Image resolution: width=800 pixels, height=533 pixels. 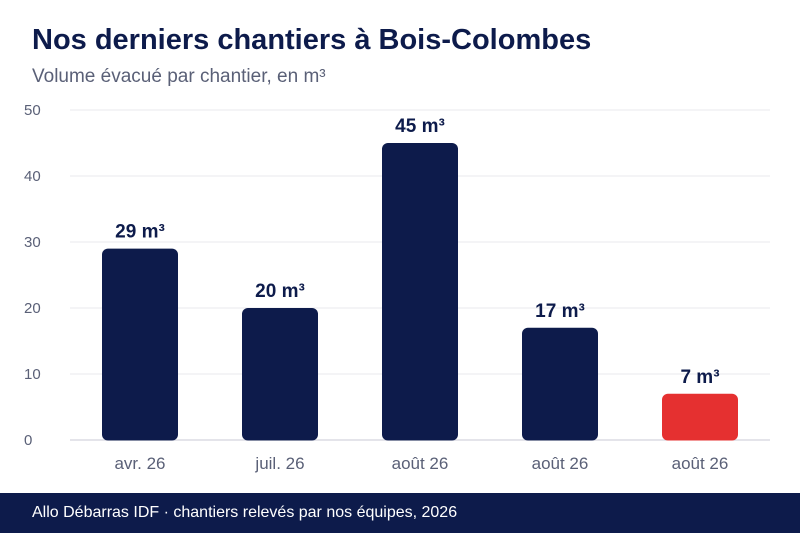 I want to click on bar-value-label: 17 m³, so click(x=560, y=311).